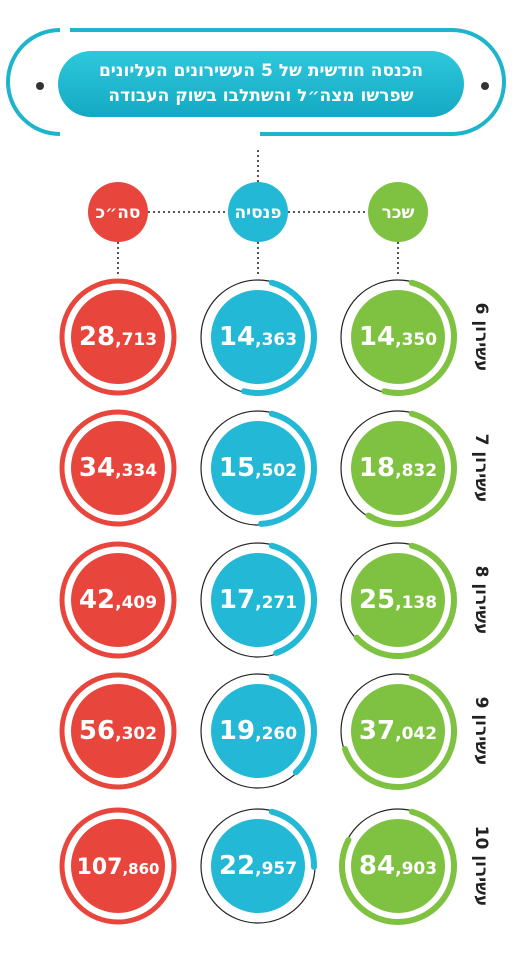  I want to click on cell-pension: 17,271, so click(258, 600).